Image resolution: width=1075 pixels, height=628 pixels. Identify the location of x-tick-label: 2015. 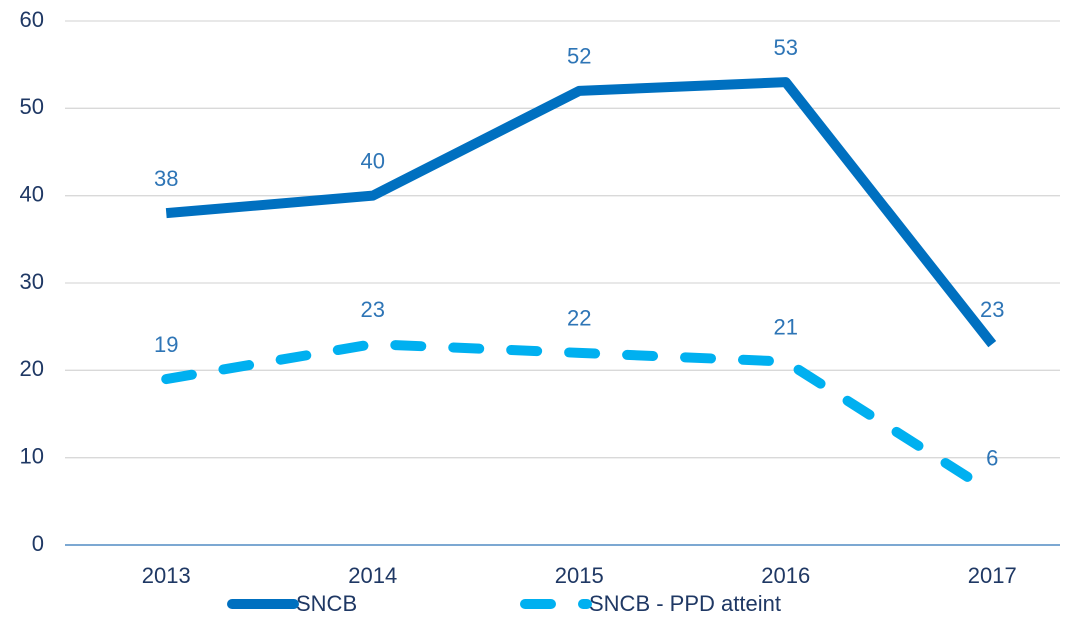
(579, 575).